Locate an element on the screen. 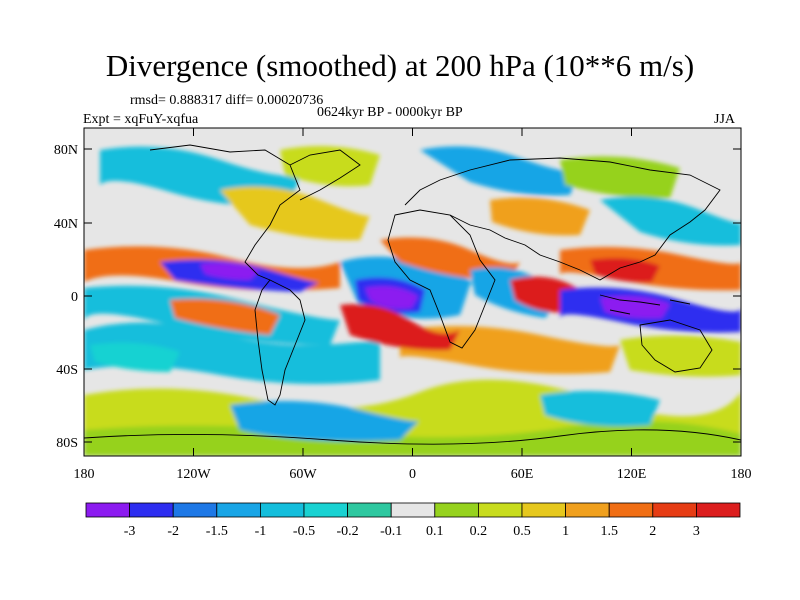 The height and width of the screenshot is (600, 800). lon-tick-label: 60E is located at coordinates (522, 474).